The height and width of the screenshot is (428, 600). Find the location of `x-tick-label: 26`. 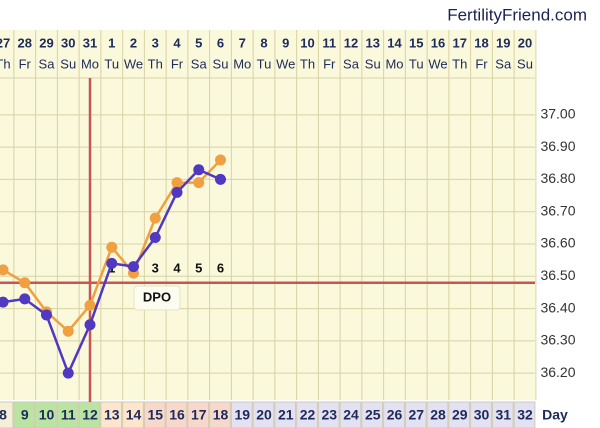

x-tick-label: 26 is located at coordinates (395, 415).